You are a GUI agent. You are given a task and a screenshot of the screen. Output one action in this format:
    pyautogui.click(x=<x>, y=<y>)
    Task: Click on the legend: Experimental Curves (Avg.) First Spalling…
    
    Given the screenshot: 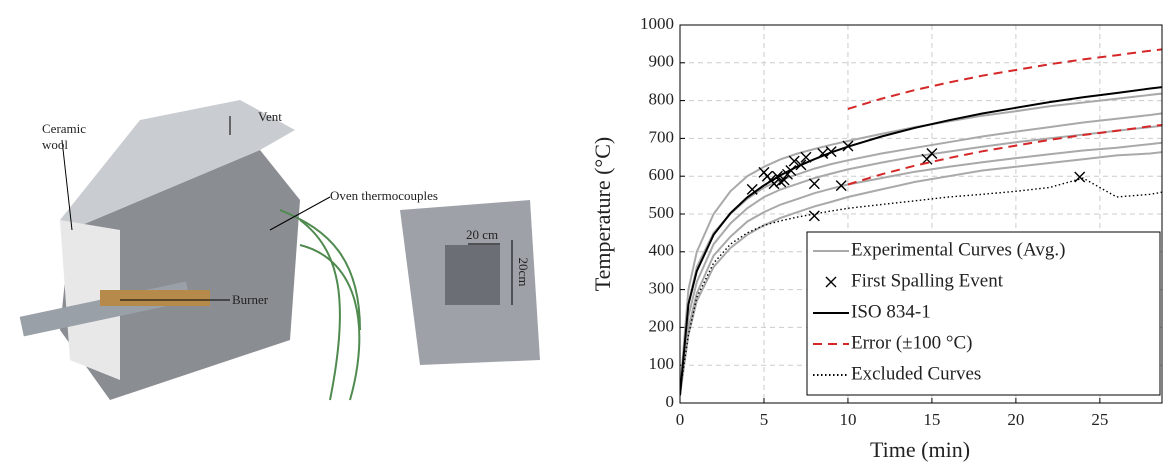 What is the action you would take?
    pyautogui.click(x=983, y=313)
    